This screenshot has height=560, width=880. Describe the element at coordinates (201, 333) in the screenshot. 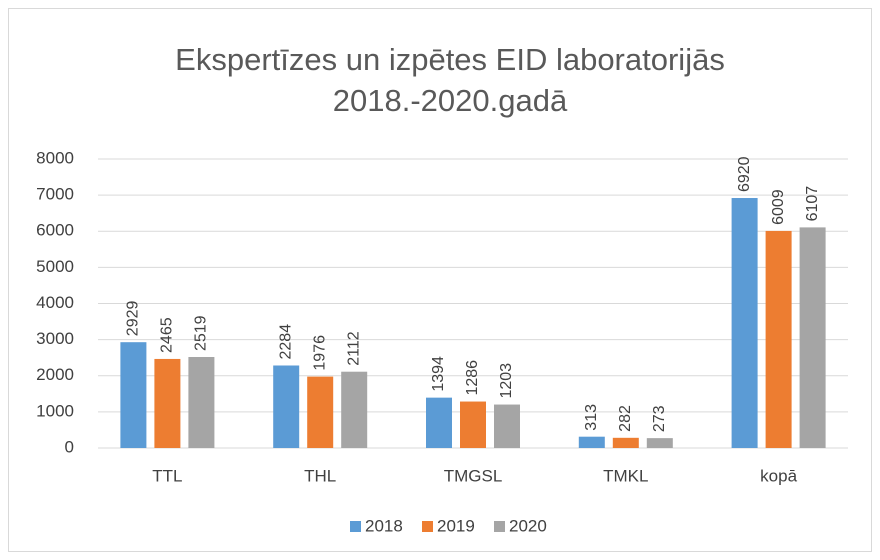

I see `data-label: 2519` at that location.